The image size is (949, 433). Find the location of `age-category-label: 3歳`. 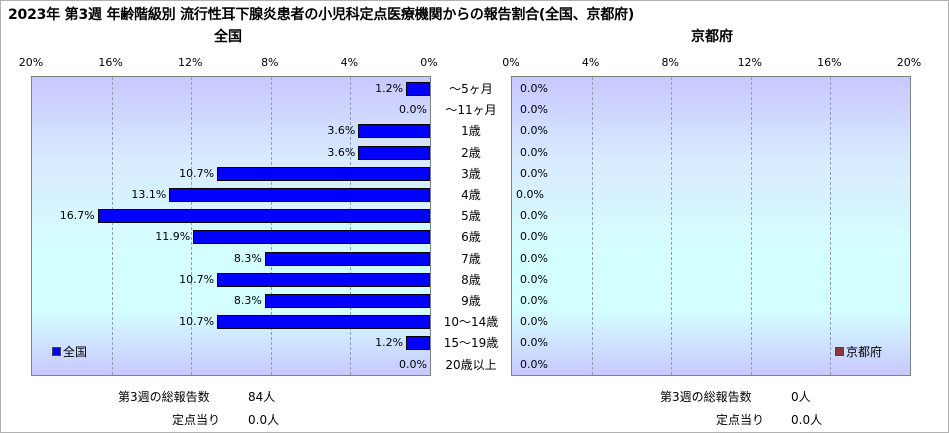

age-category-label: 3歳 is located at coordinates (471, 173).